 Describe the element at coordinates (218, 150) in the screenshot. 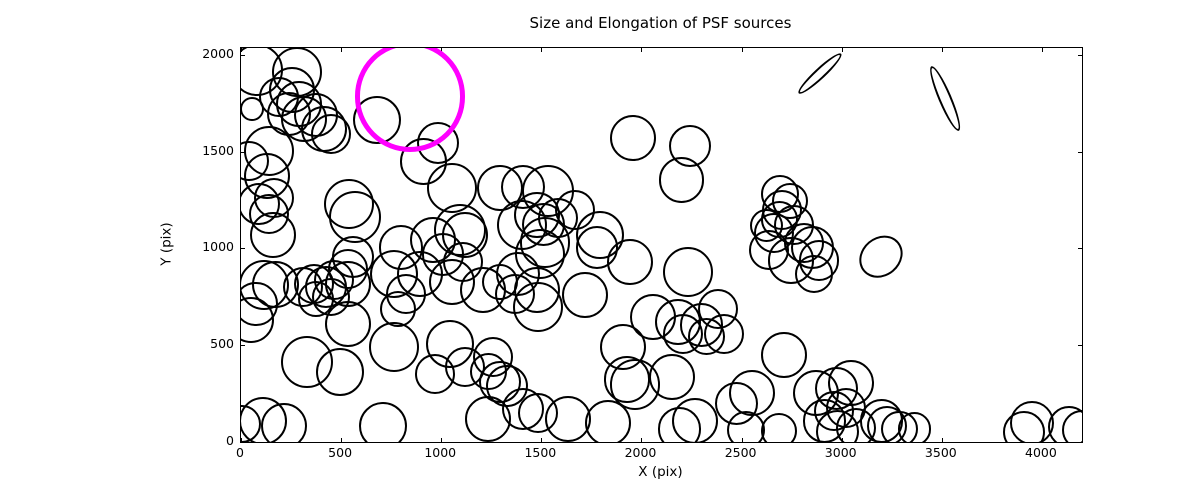

I see `y-tick-label: 1500` at that location.